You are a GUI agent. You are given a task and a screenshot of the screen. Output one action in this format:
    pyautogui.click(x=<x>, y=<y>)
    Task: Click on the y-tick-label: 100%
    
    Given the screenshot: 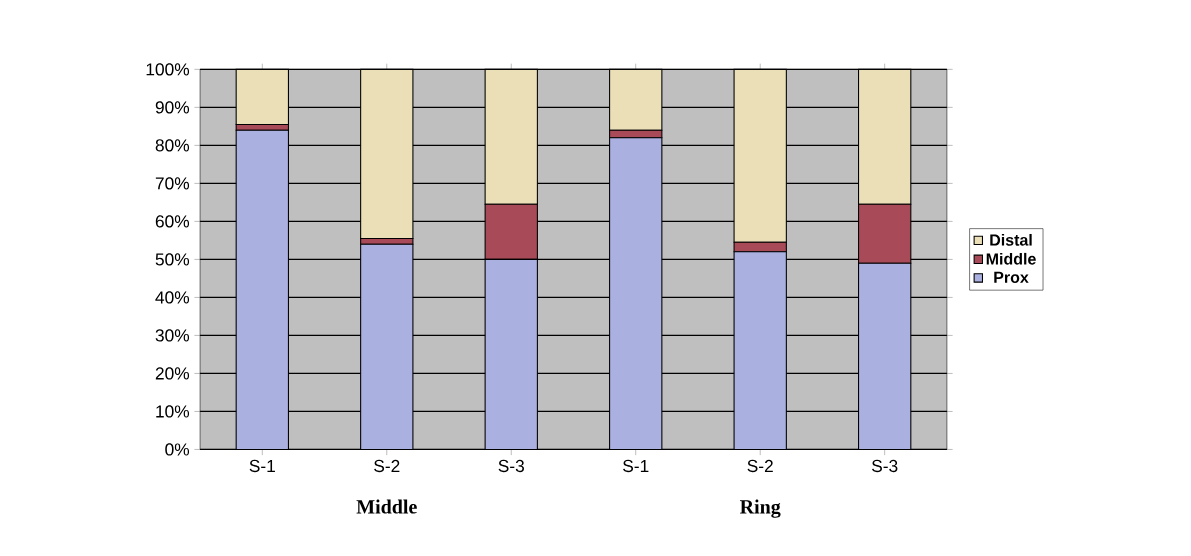 What is the action you would take?
    pyautogui.click(x=168, y=69)
    